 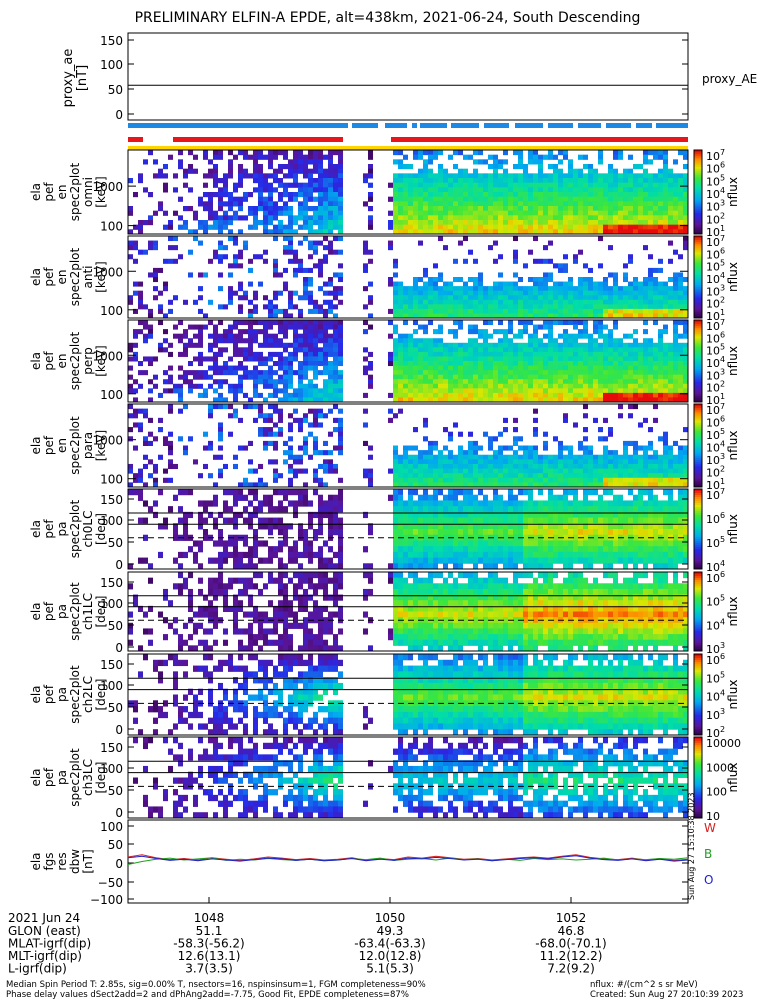 I want to click on y-tick-label: 150, so click(x=111, y=500).